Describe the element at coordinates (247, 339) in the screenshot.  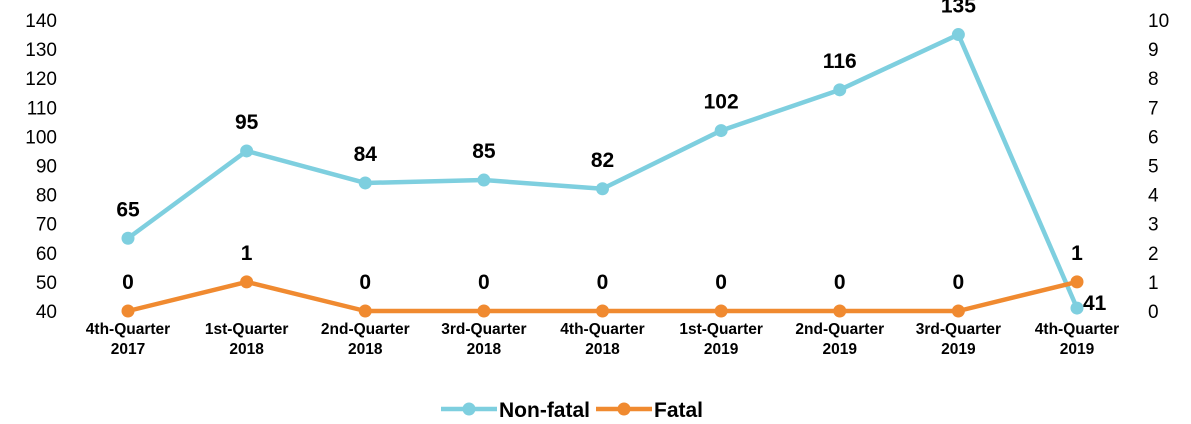
I see `category-label: 1st-Quarter 2018` at that location.